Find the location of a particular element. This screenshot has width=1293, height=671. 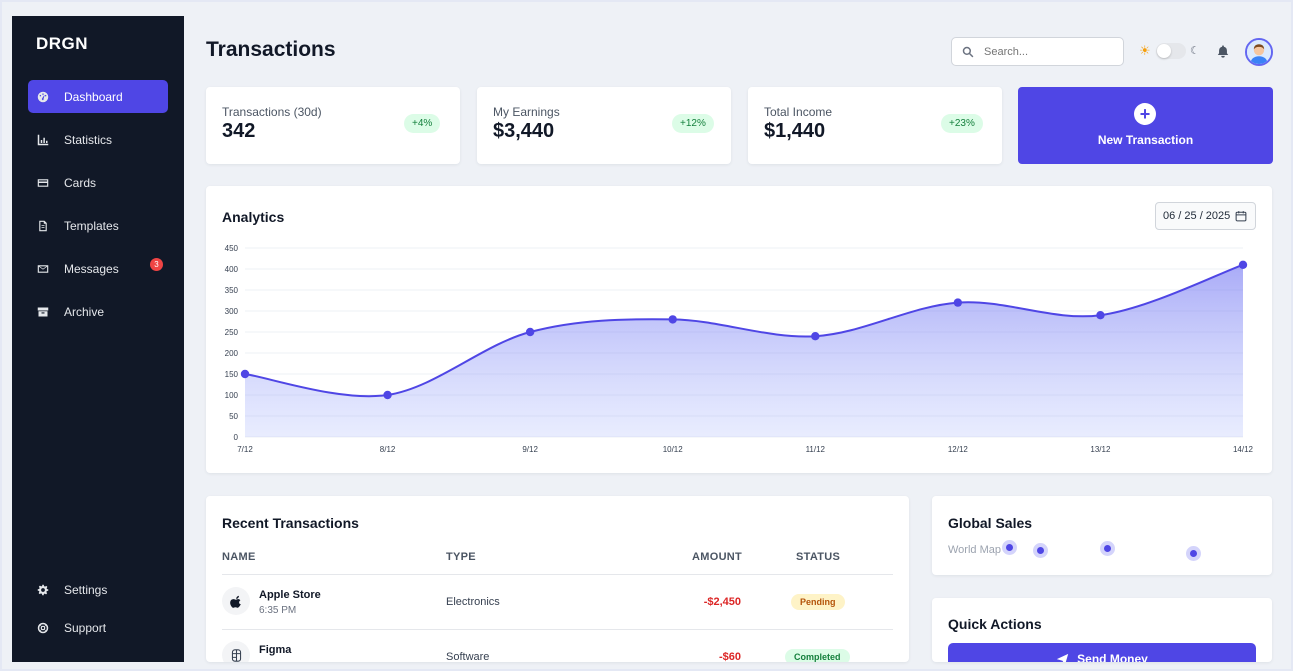

date-value: 06 / 25 / 2025 is located at coordinates (1197, 216).